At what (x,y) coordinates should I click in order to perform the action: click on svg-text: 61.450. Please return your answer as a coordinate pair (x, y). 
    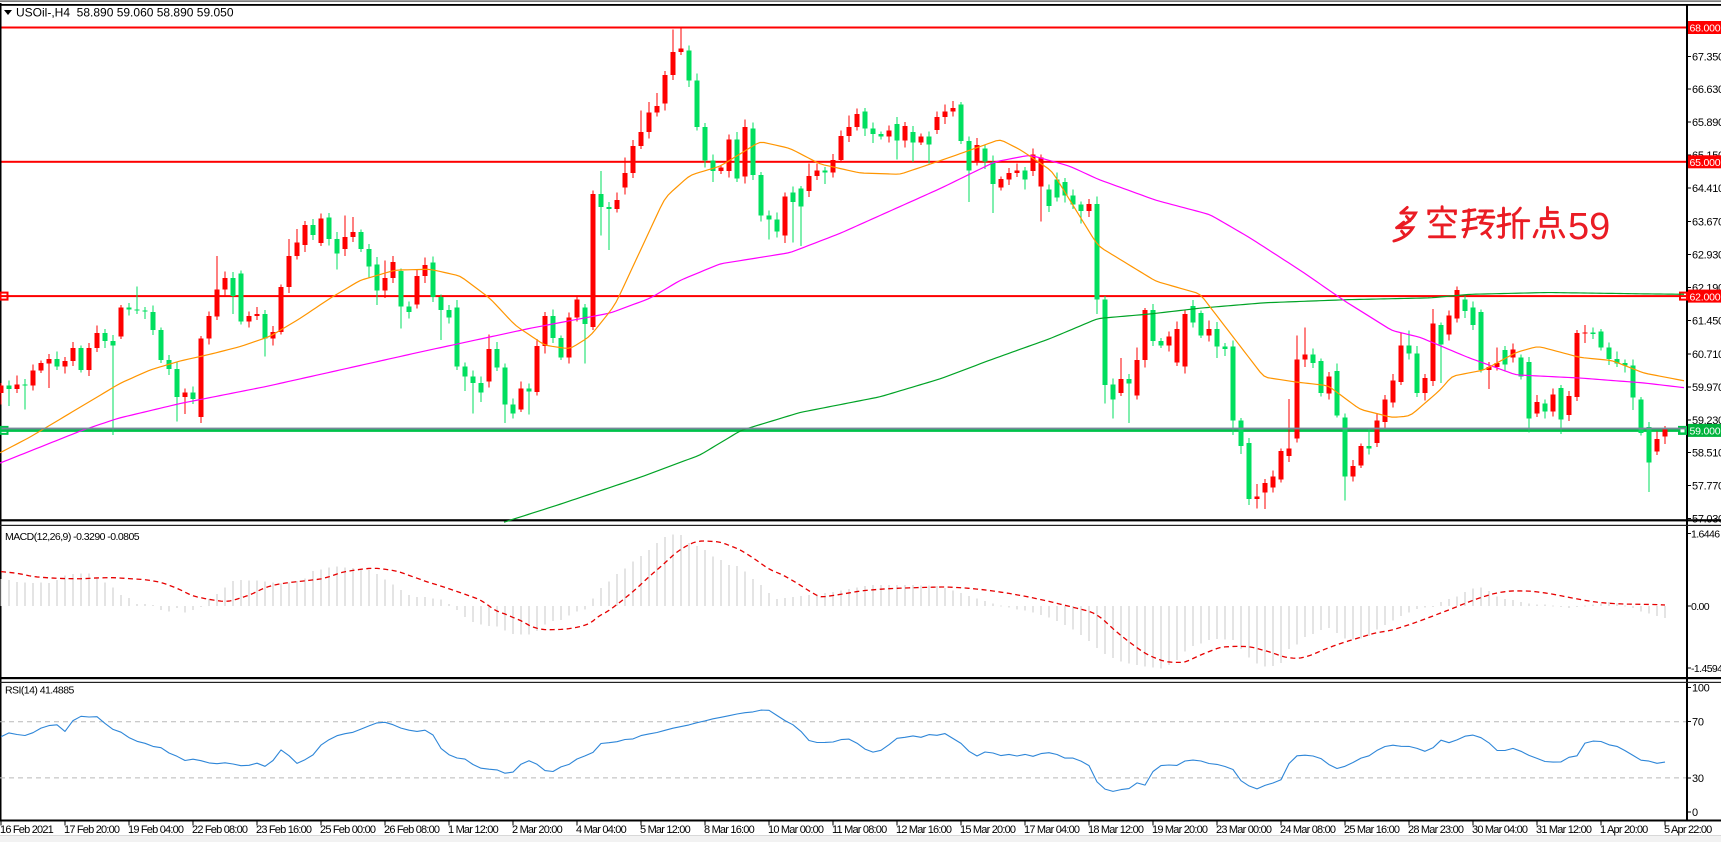
    Looking at the image, I should click on (1706, 322).